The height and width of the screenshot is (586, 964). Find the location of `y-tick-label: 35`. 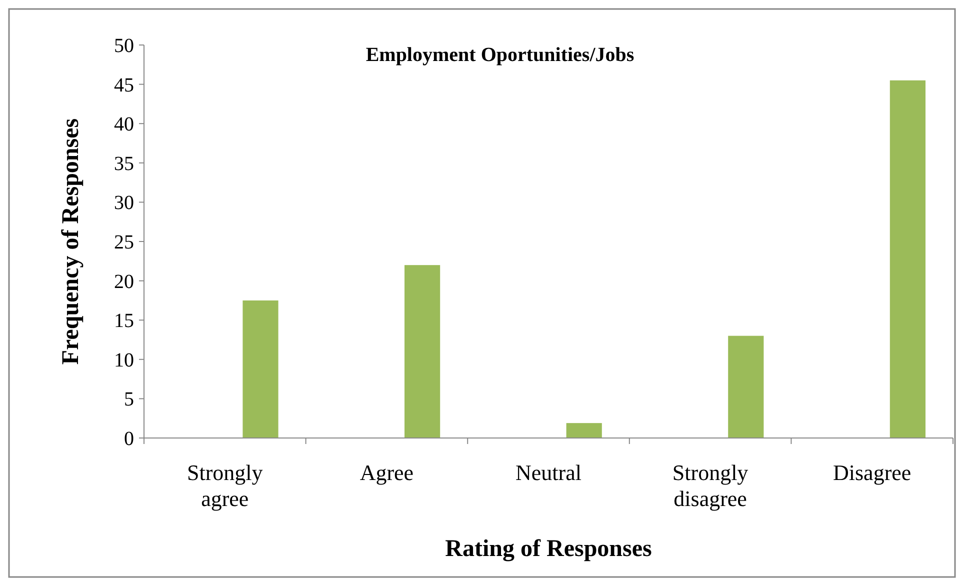

y-tick-label: 35 is located at coordinates (124, 163).